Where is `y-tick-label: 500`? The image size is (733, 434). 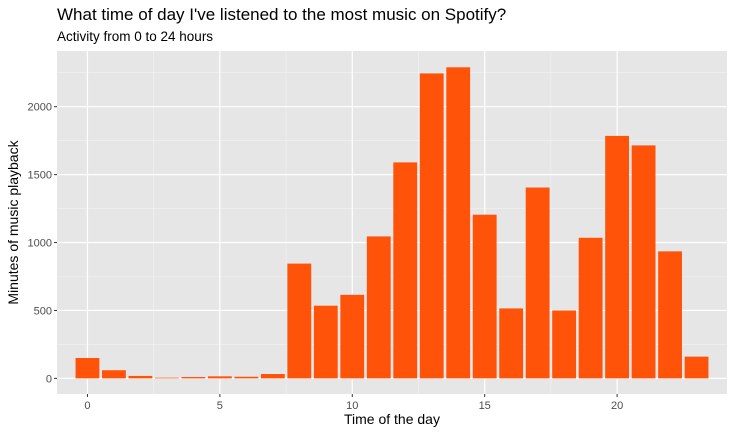 y-tick-label: 500 is located at coordinates (43, 311).